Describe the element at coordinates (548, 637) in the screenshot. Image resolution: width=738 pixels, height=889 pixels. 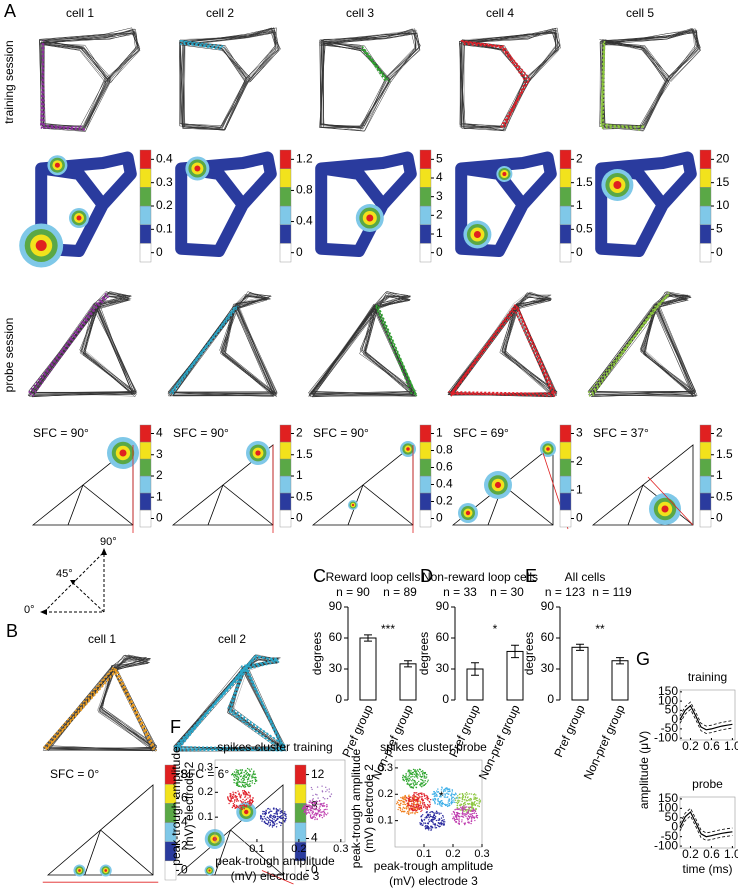
I see `y-tick-label: 60` at that location.